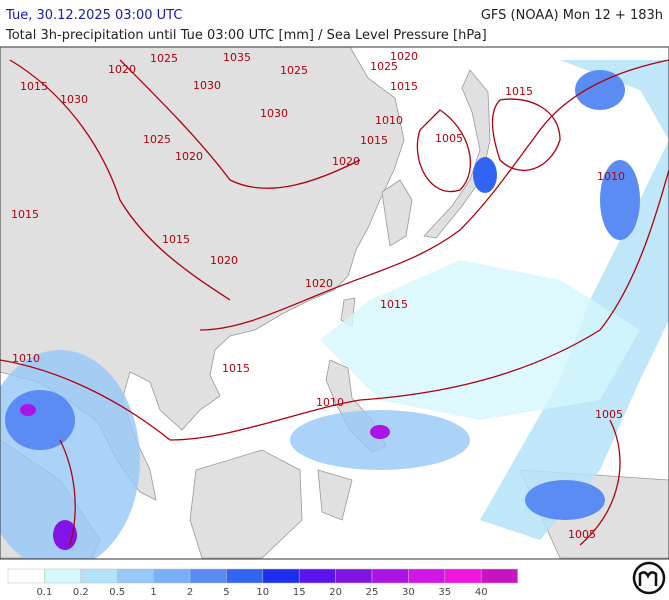 This screenshot has width=669, height=600. Describe the element at coordinates (572, 15) in the screenshot. I see `model-info: GFS (NOAA) Mon 12 + 183h` at that location.